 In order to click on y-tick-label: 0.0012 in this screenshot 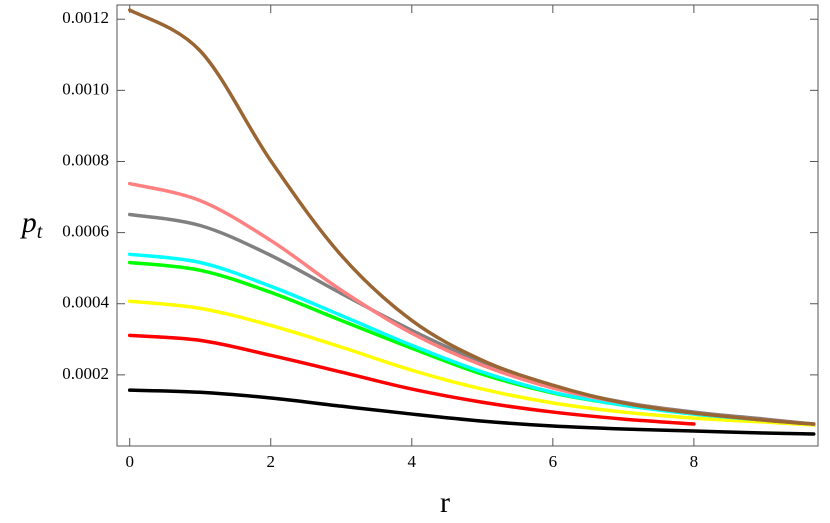, I will do `click(85, 17)`.